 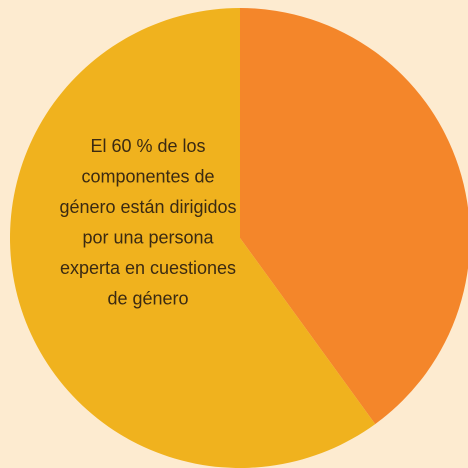 I want to click on annotation-line: El 60 % de los, so click(x=147, y=146).